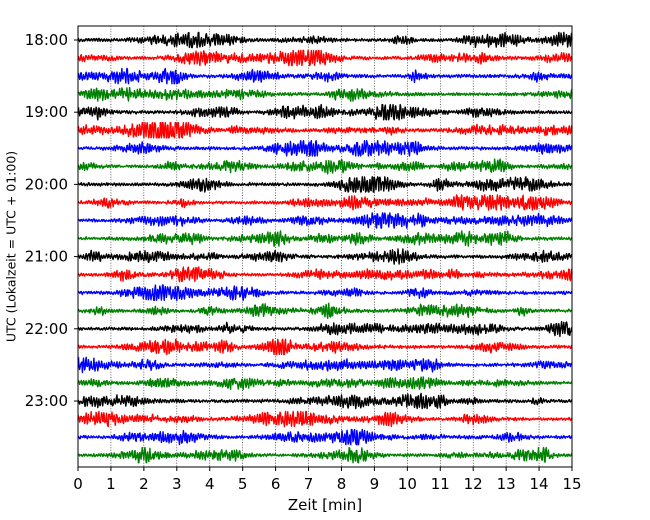 This screenshot has width=650, height=520. Describe the element at coordinates (407, 484) in the screenshot. I see `x-tick-label: 10` at that location.